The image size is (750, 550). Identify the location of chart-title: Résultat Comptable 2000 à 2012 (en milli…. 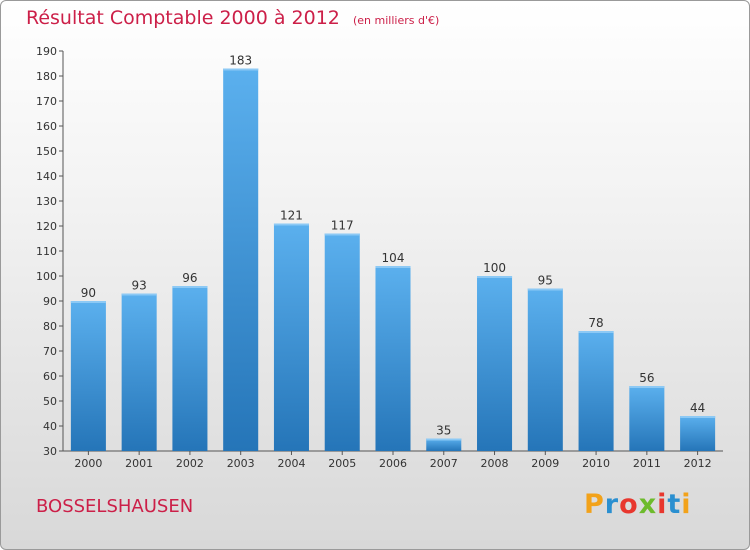
(232, 18).